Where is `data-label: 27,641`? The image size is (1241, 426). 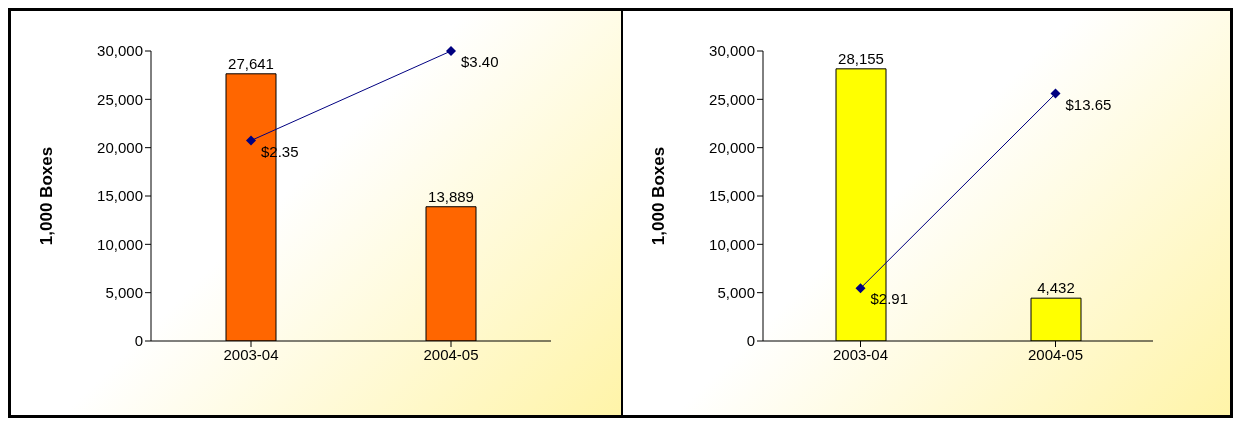 data-label: 27,641 is located at coordinates (251, 63).